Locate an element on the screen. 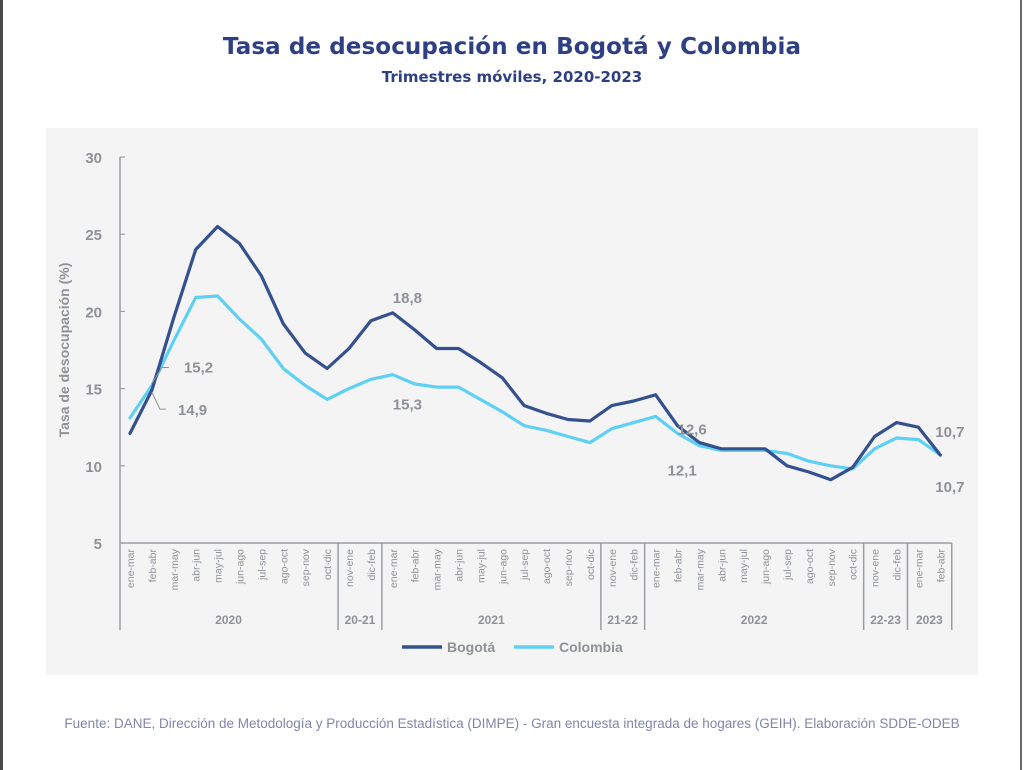 This screenshot has width=1024, height=770. y-tick-label: 20 is located at coordinates (93, 312).